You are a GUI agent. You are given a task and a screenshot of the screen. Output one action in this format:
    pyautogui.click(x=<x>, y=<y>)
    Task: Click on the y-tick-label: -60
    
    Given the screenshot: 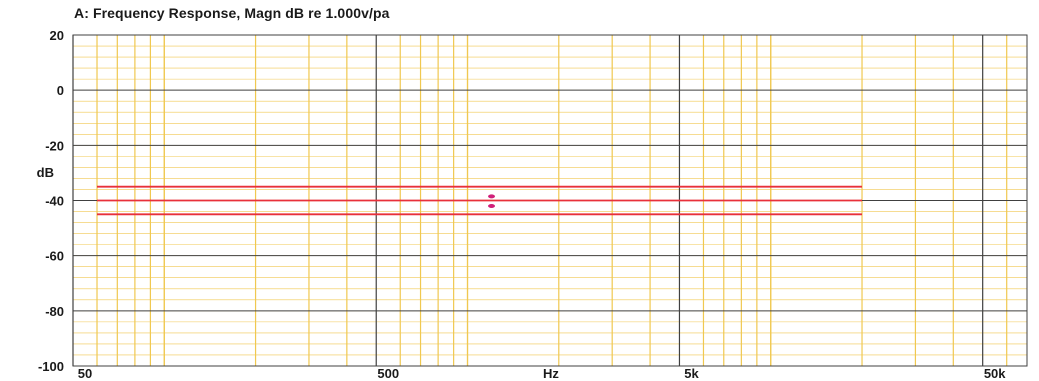 What is the action you would take?
    pyautogui.click(x=54, y=256)
    